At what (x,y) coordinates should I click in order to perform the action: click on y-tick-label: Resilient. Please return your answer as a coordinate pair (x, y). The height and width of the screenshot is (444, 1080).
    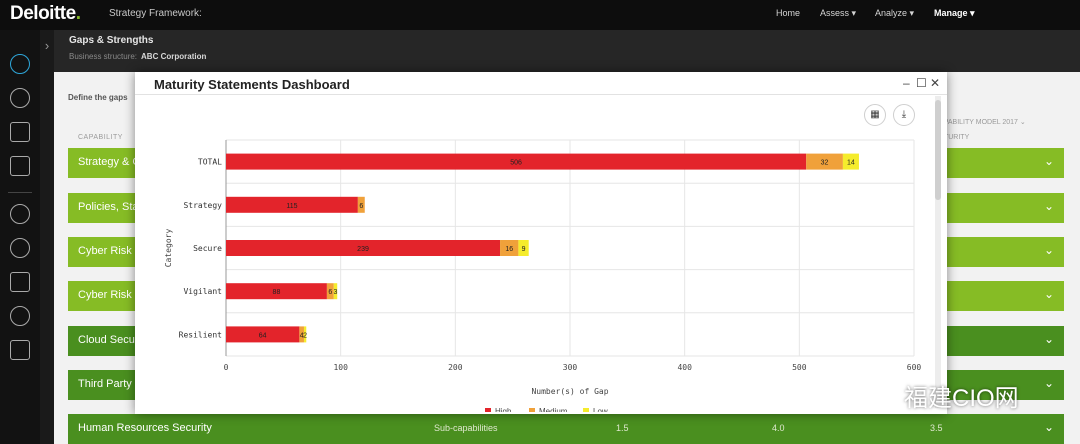
    Looking at the image, I should click on (201, 334).